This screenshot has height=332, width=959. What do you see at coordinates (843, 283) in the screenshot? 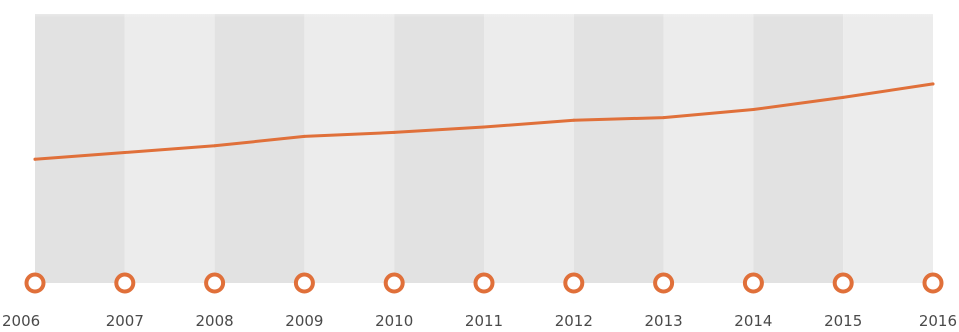
I see `year-marker-2015` at bounding box center [843, 283].